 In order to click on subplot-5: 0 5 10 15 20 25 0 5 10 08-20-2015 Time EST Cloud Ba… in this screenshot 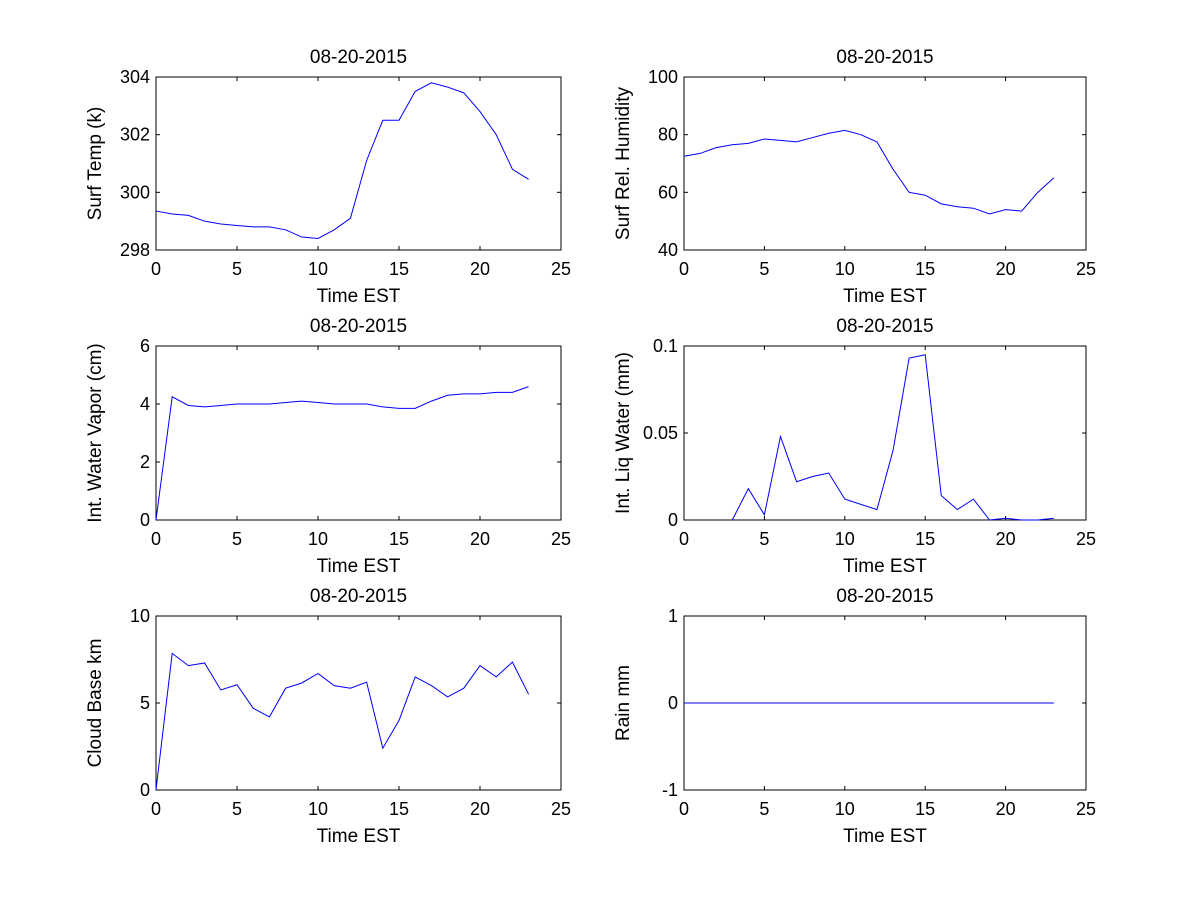, I will do `click(328, 716)`.